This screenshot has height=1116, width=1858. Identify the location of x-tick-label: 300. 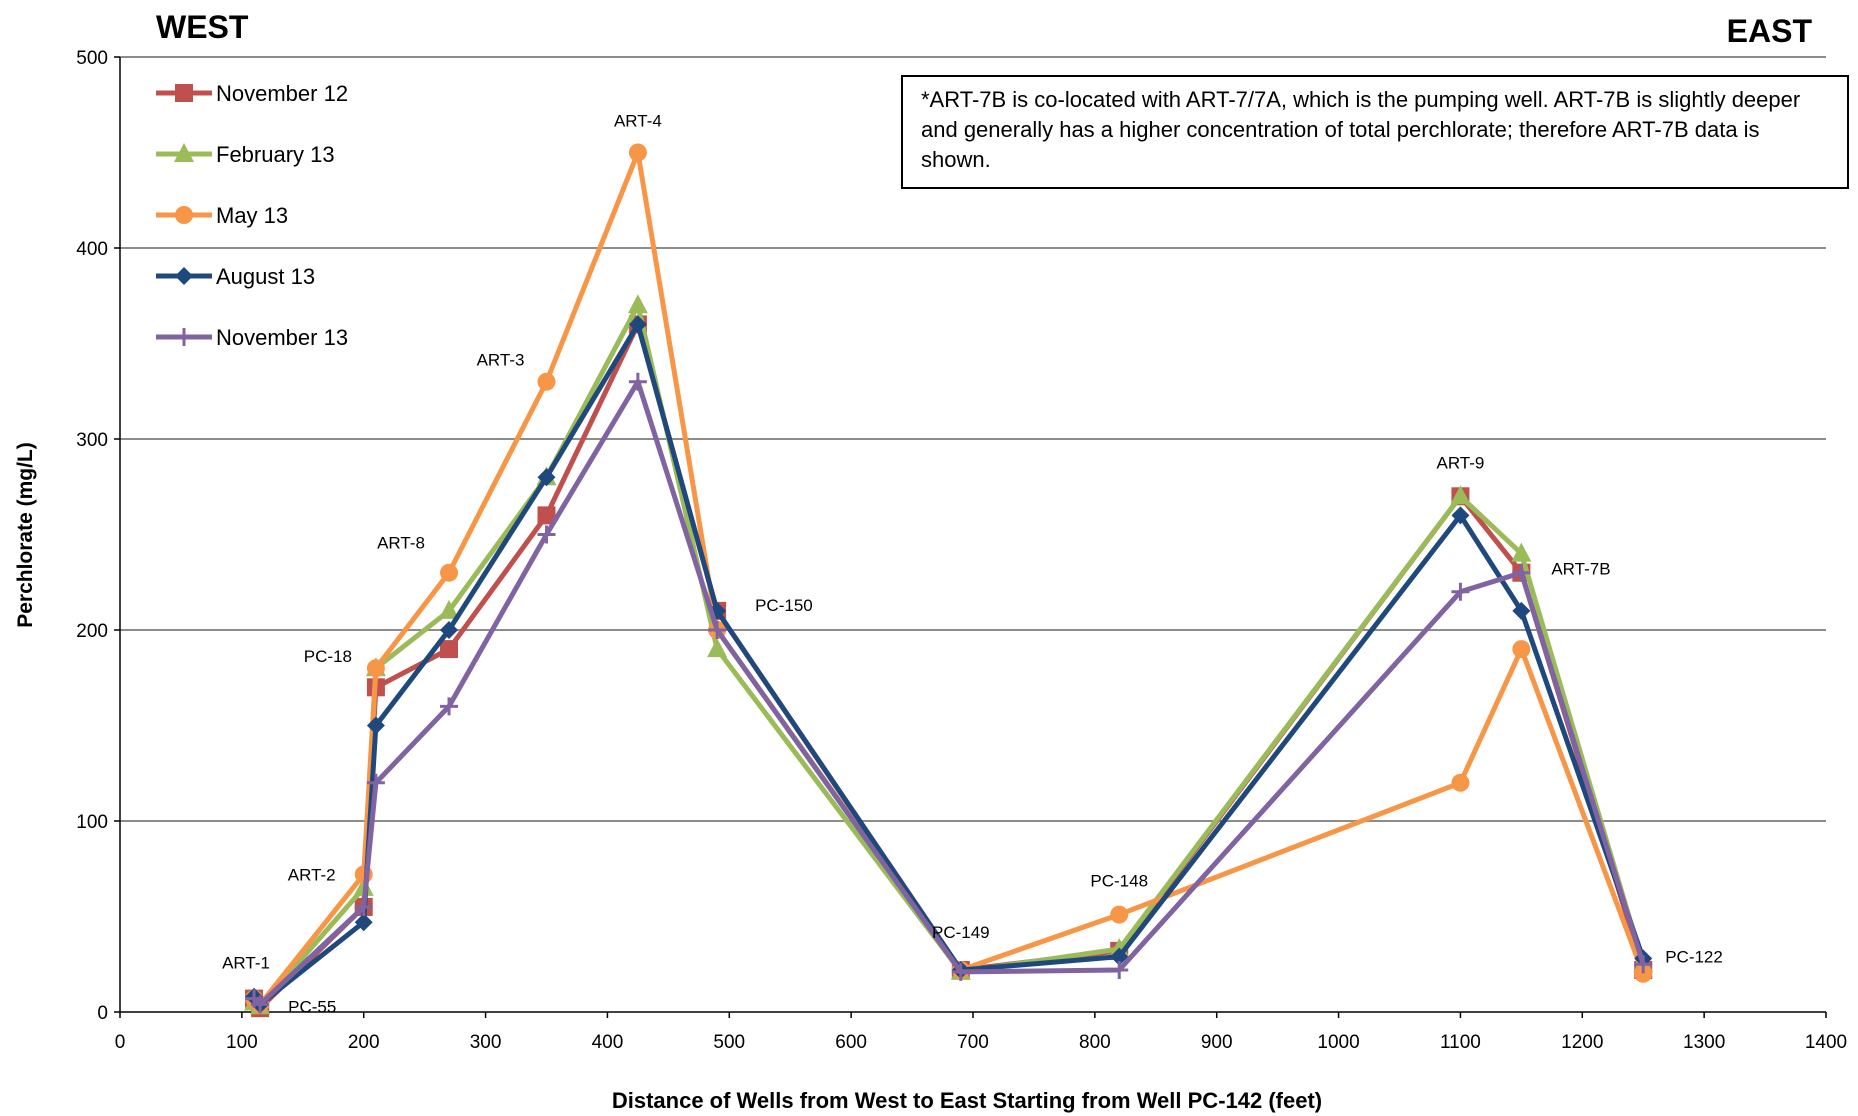
(486, 1042).